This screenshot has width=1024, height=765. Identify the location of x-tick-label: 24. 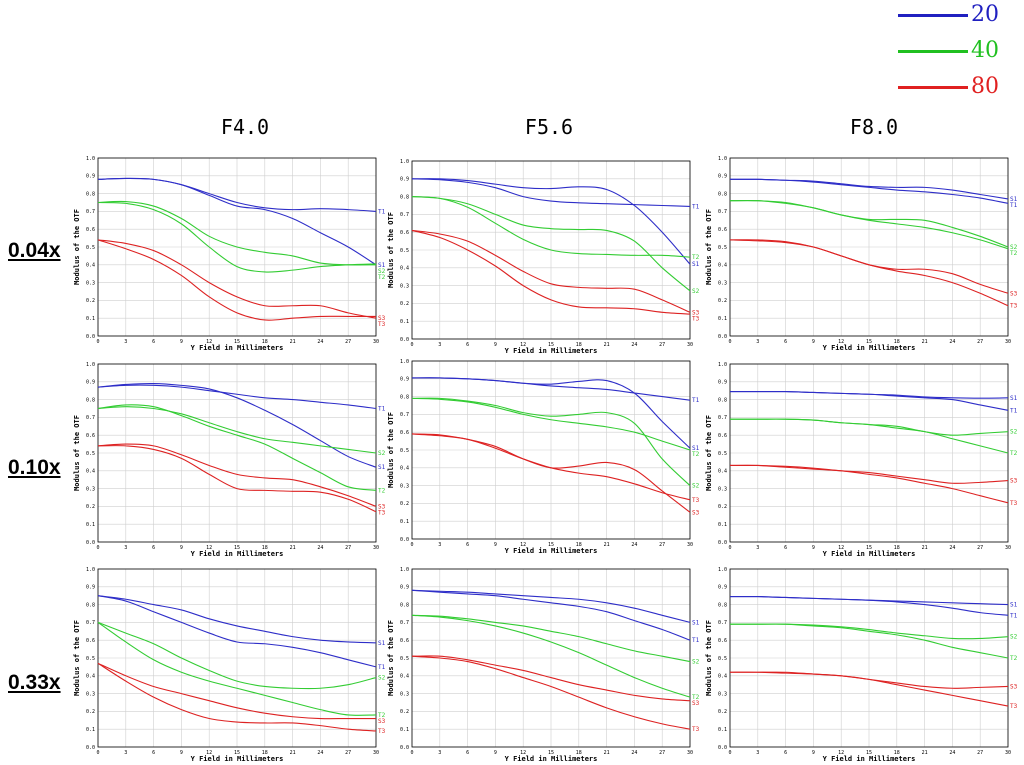
(320, 548).